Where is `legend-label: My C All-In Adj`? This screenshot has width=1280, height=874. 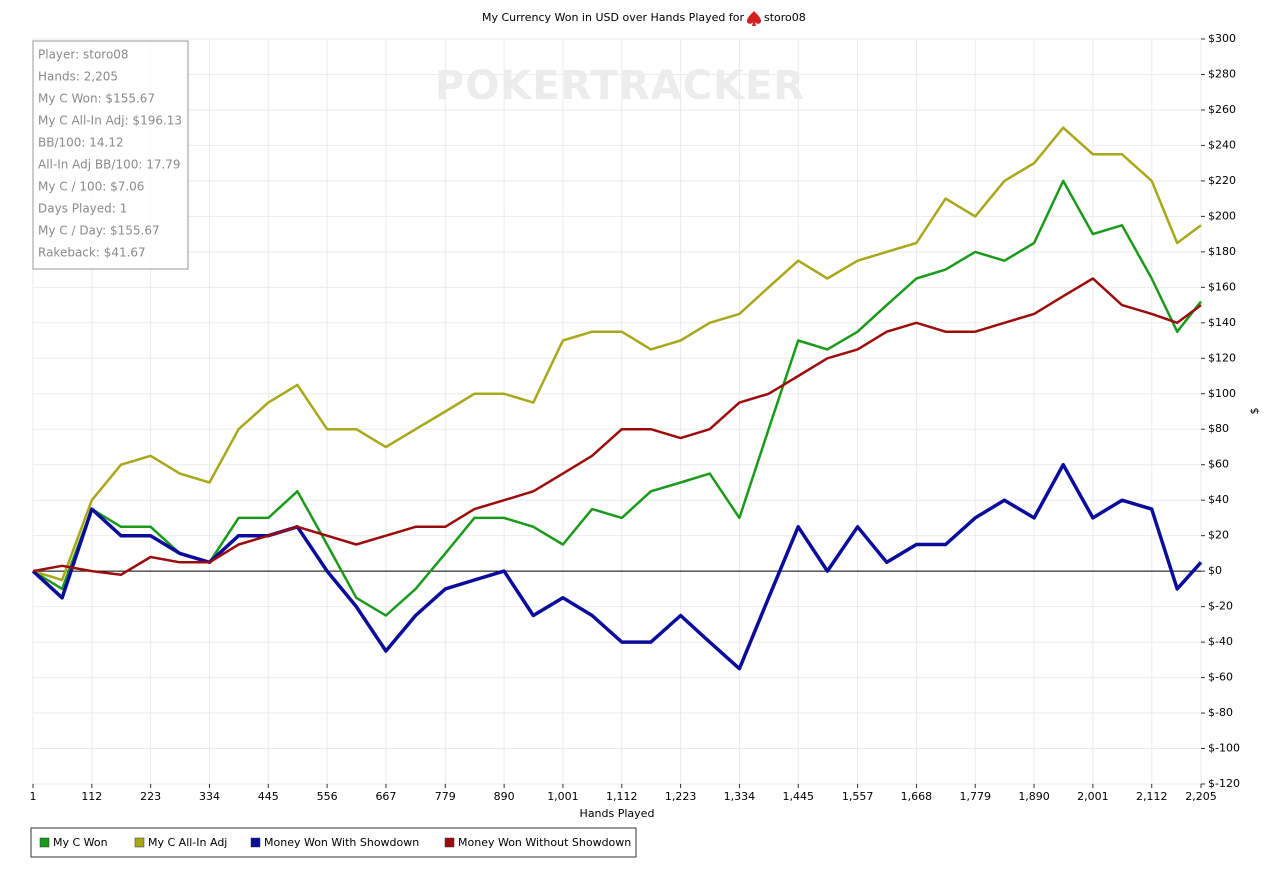
legend-label: My C All-In Adj is located at coordinates (187, 842).